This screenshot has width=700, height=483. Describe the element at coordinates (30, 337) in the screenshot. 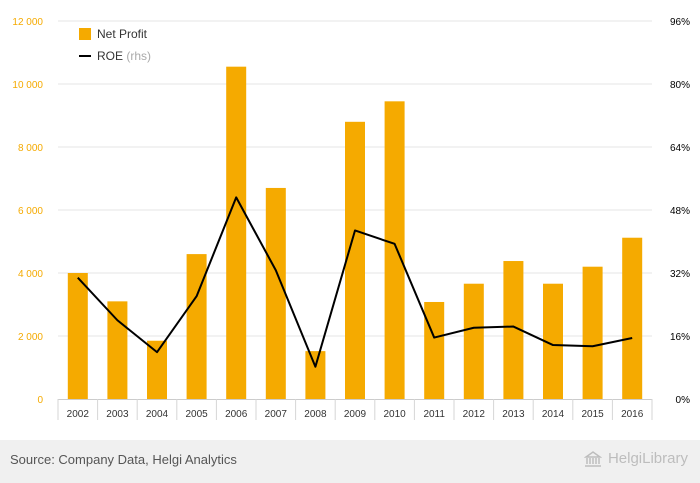

I see `y-left-tick-label: 2 000` at that location.